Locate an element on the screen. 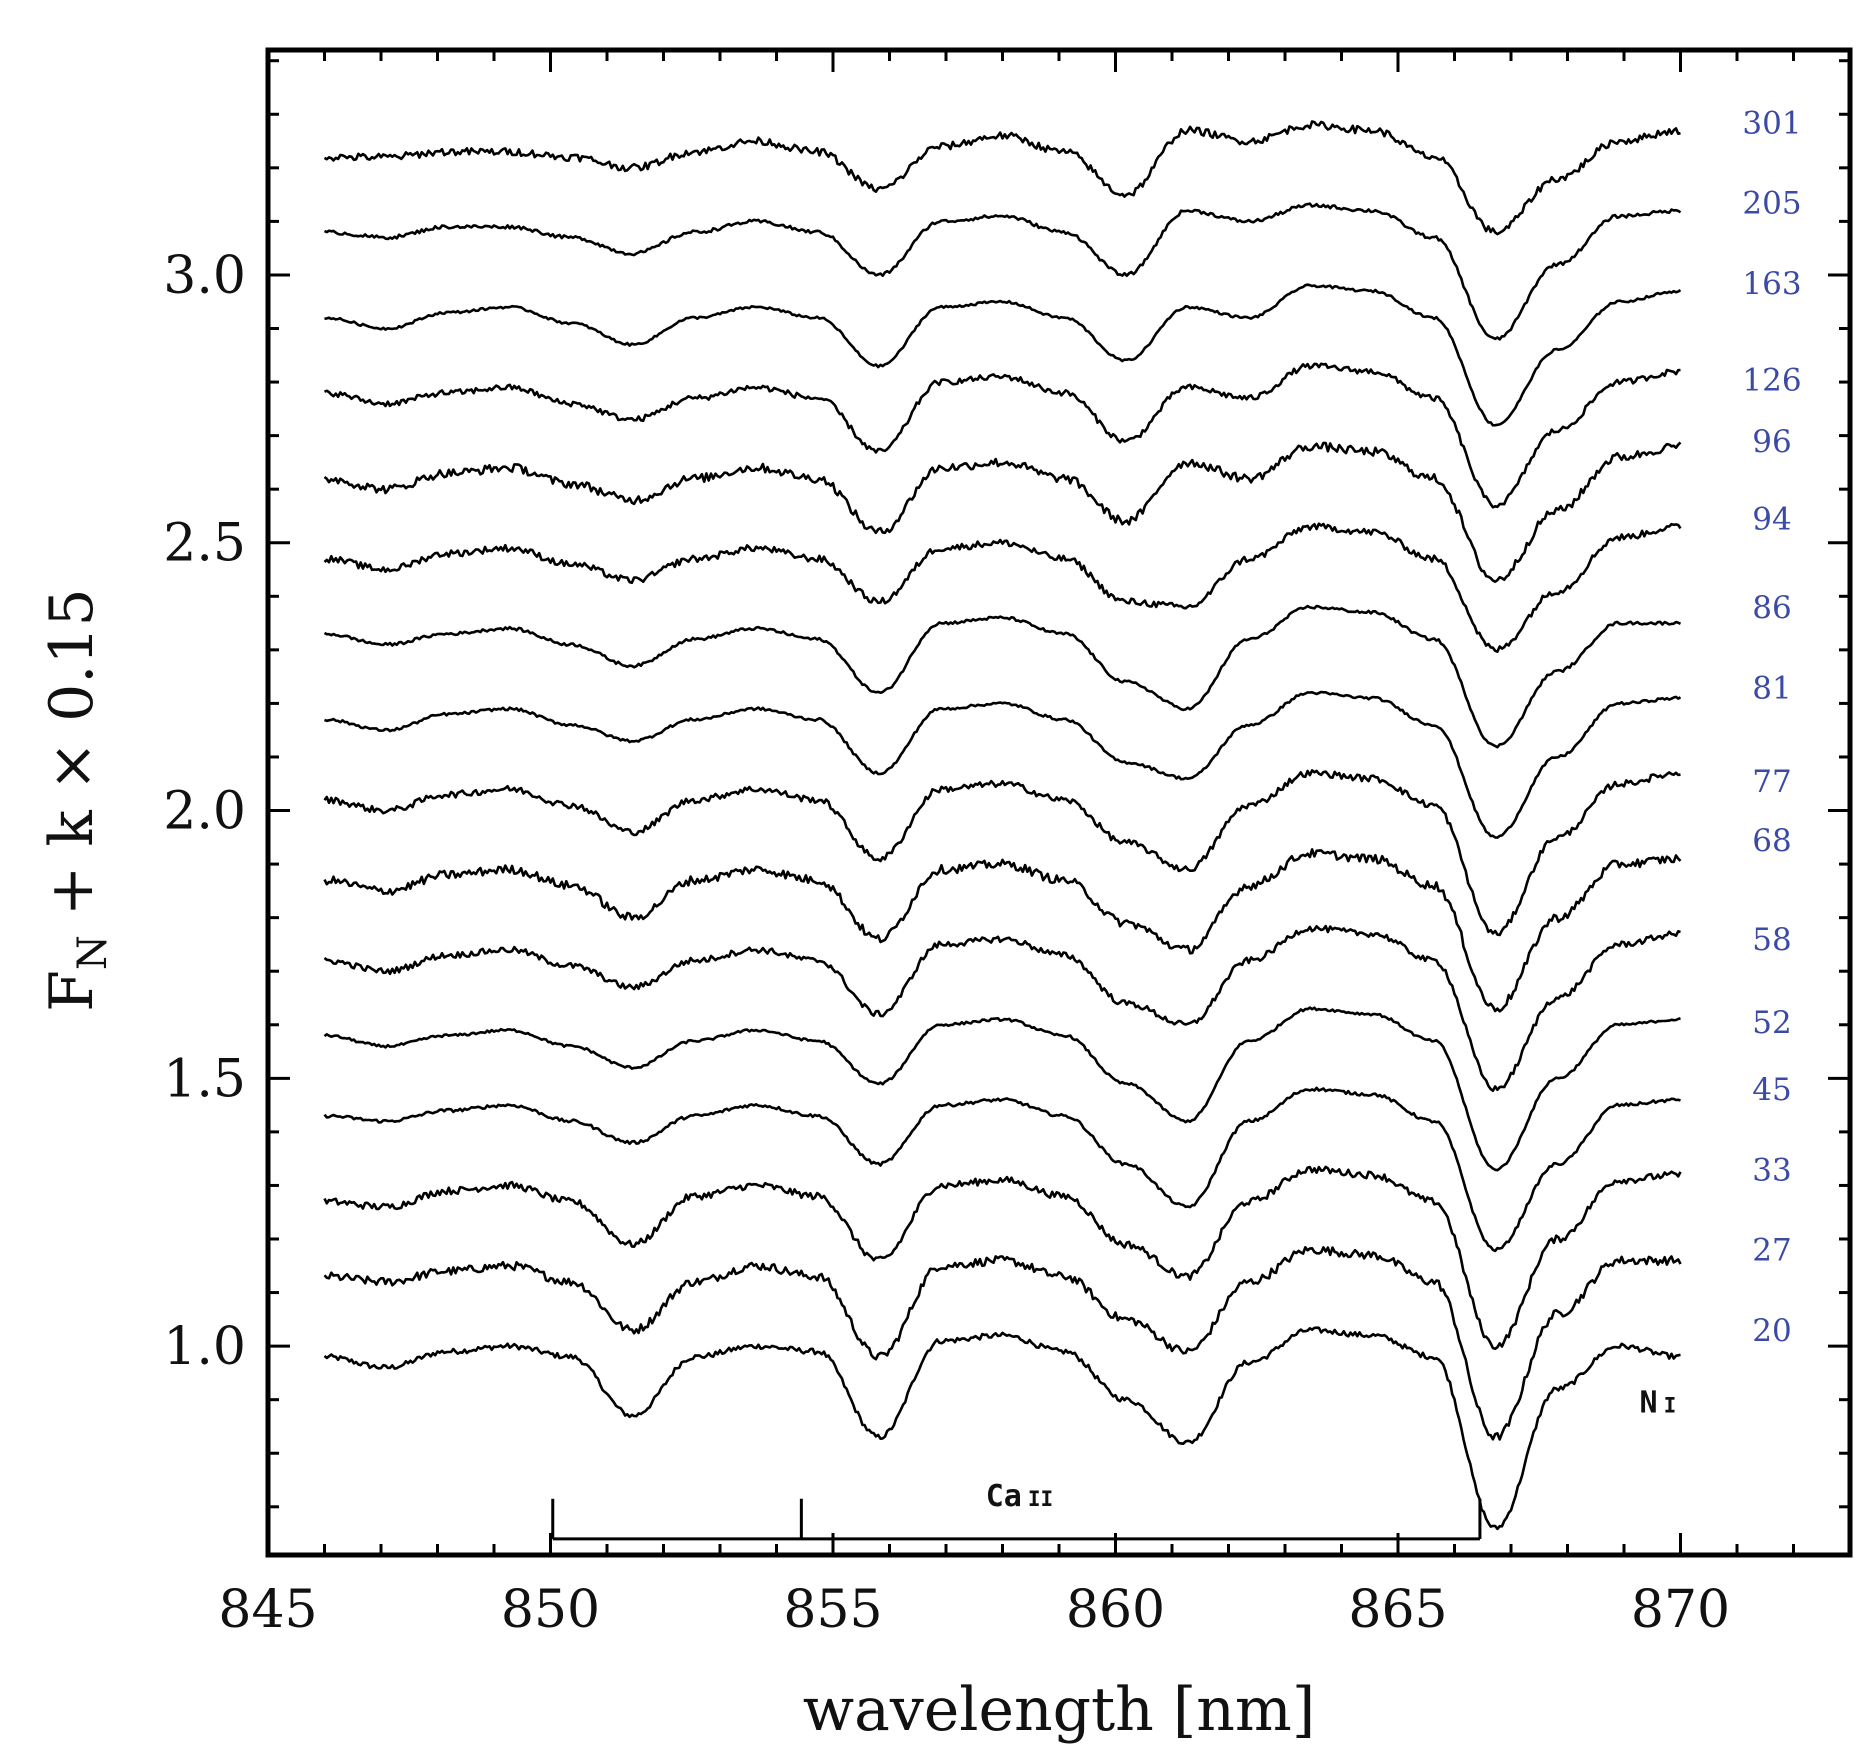 The height and width of the screenshot is (1761, 1871). series-label-68: 68 is located at coordinates (1771, 841).